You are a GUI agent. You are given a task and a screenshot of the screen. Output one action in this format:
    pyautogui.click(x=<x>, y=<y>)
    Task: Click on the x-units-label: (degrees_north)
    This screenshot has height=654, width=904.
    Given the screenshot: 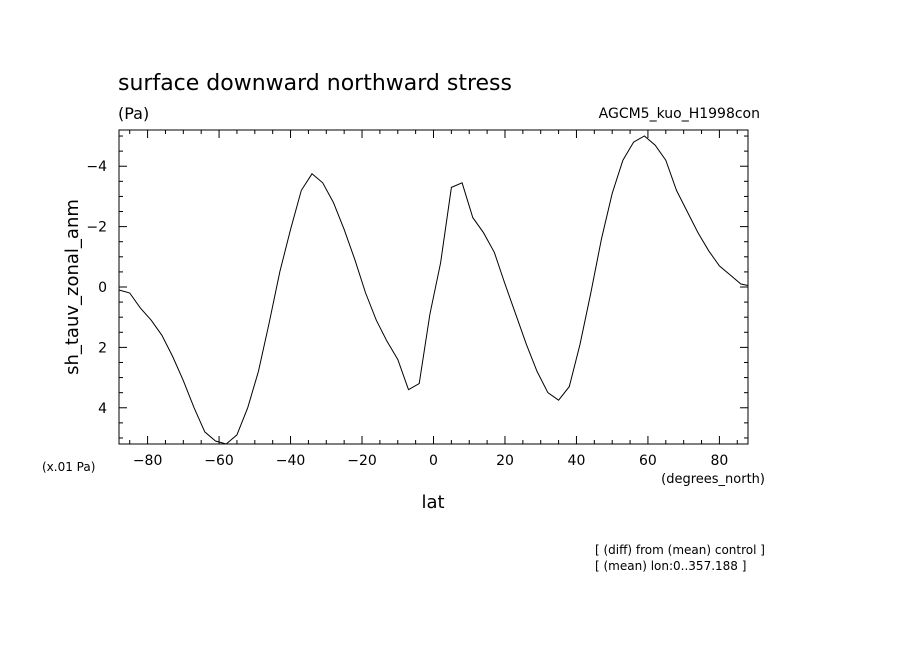 What is the action you would take?
    pyautogui.click(x=713, y=479)
    